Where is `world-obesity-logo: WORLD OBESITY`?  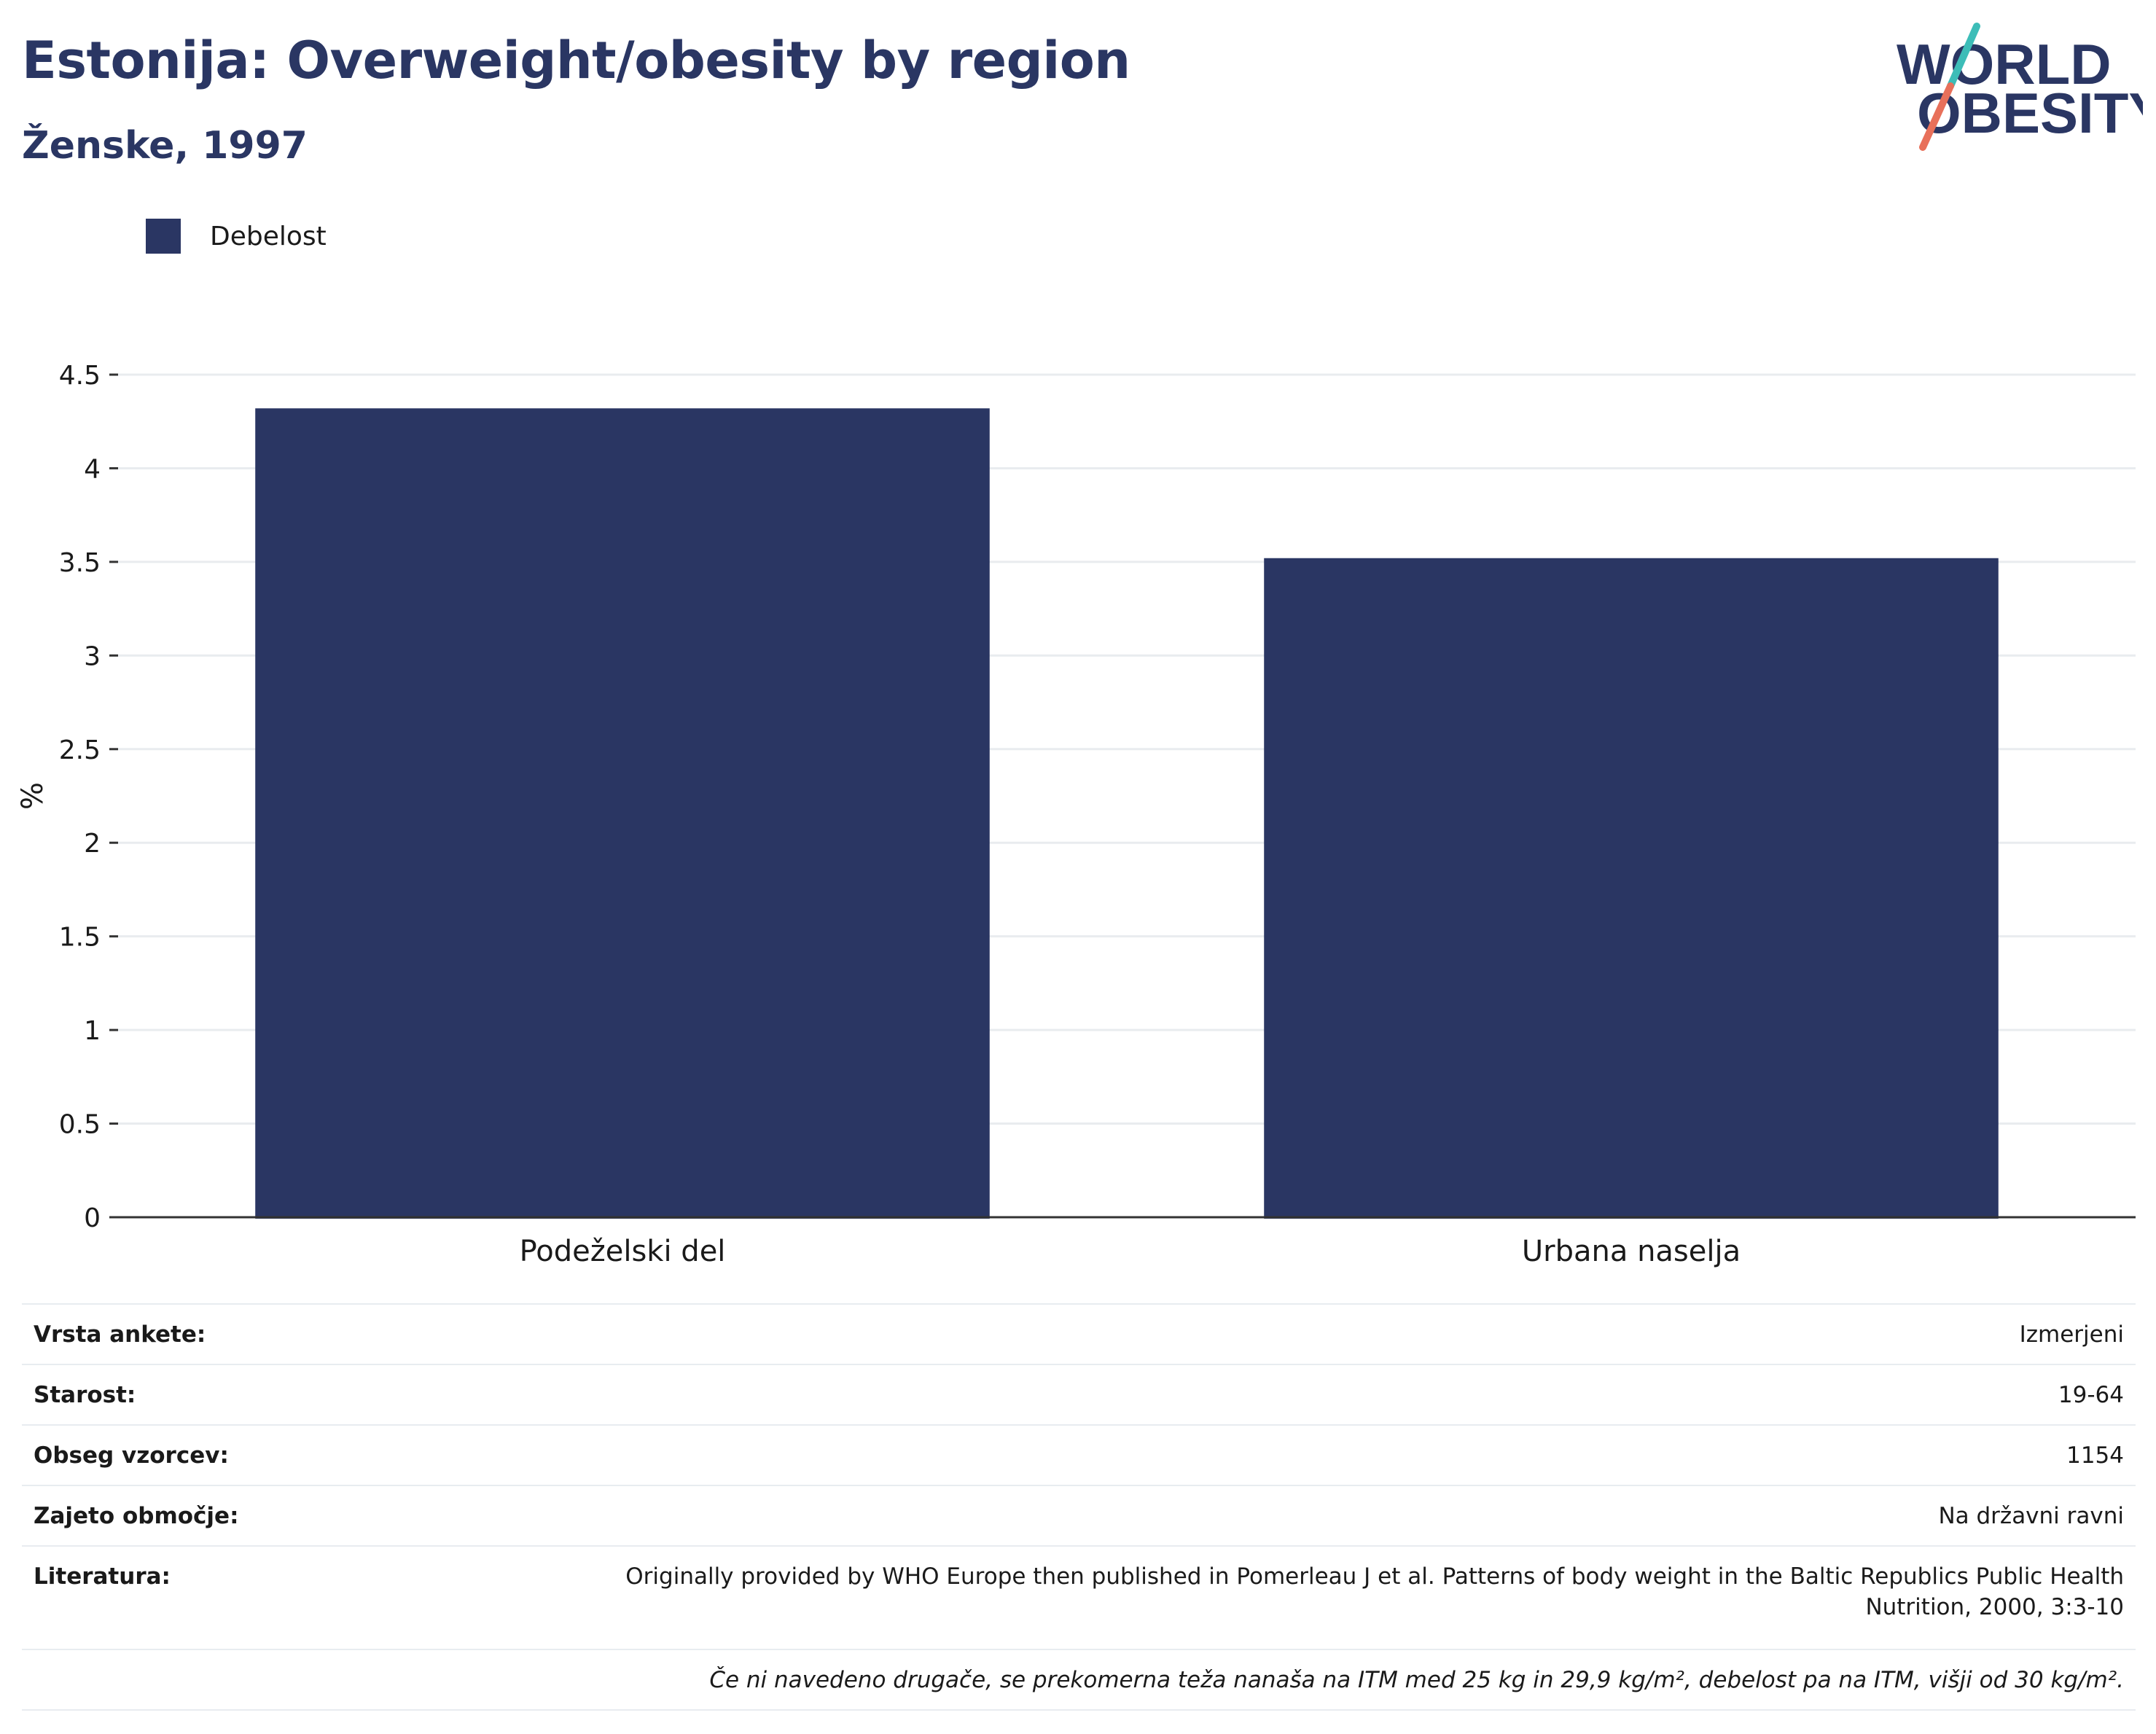 world-obesity-logo: WORLD OBESITY is located at coordinates (2020, 87).